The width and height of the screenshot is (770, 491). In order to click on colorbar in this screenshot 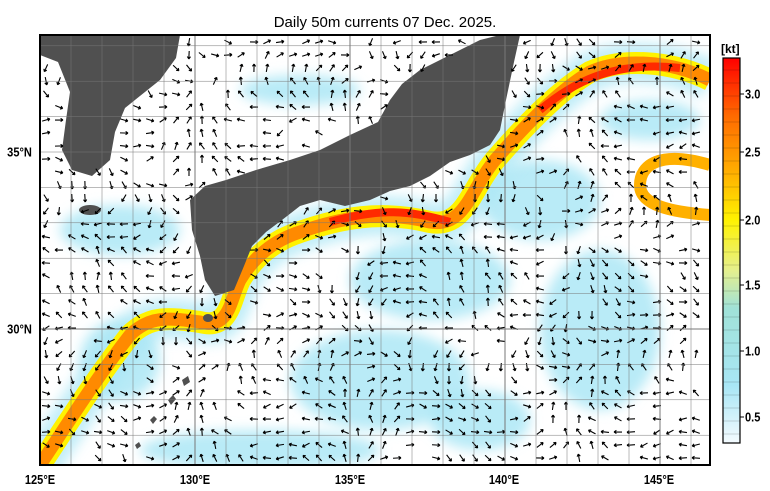, I will do `click(733, 250)`.